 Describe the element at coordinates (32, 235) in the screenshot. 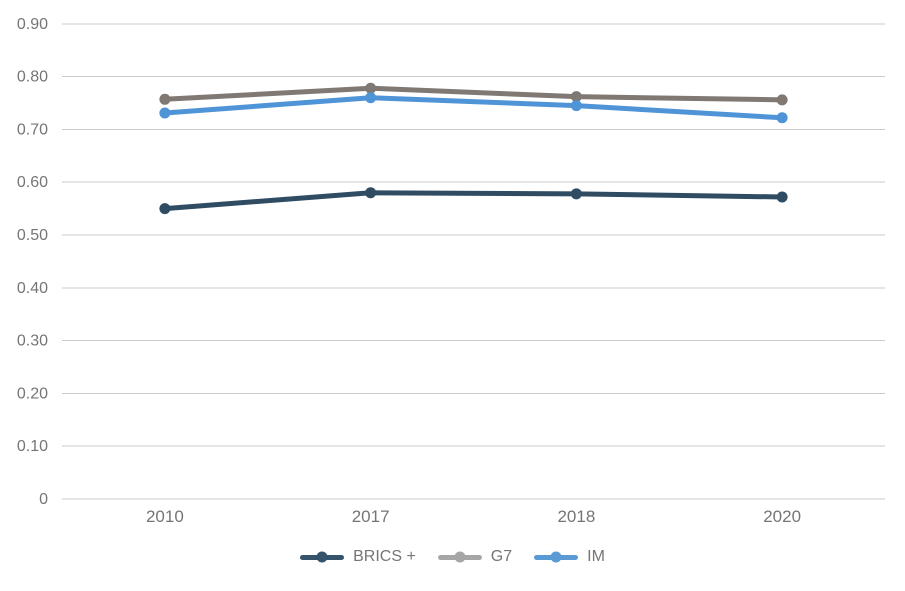

I see `y-axis-tick-label: 0.50` at that location.